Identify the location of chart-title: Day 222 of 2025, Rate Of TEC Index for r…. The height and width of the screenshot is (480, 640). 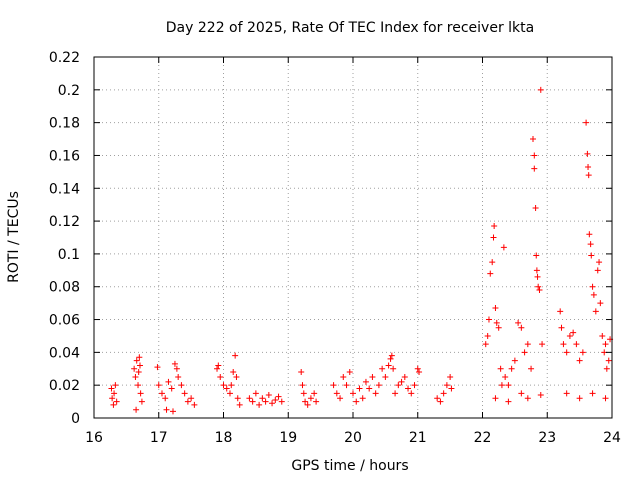
(350, 28).